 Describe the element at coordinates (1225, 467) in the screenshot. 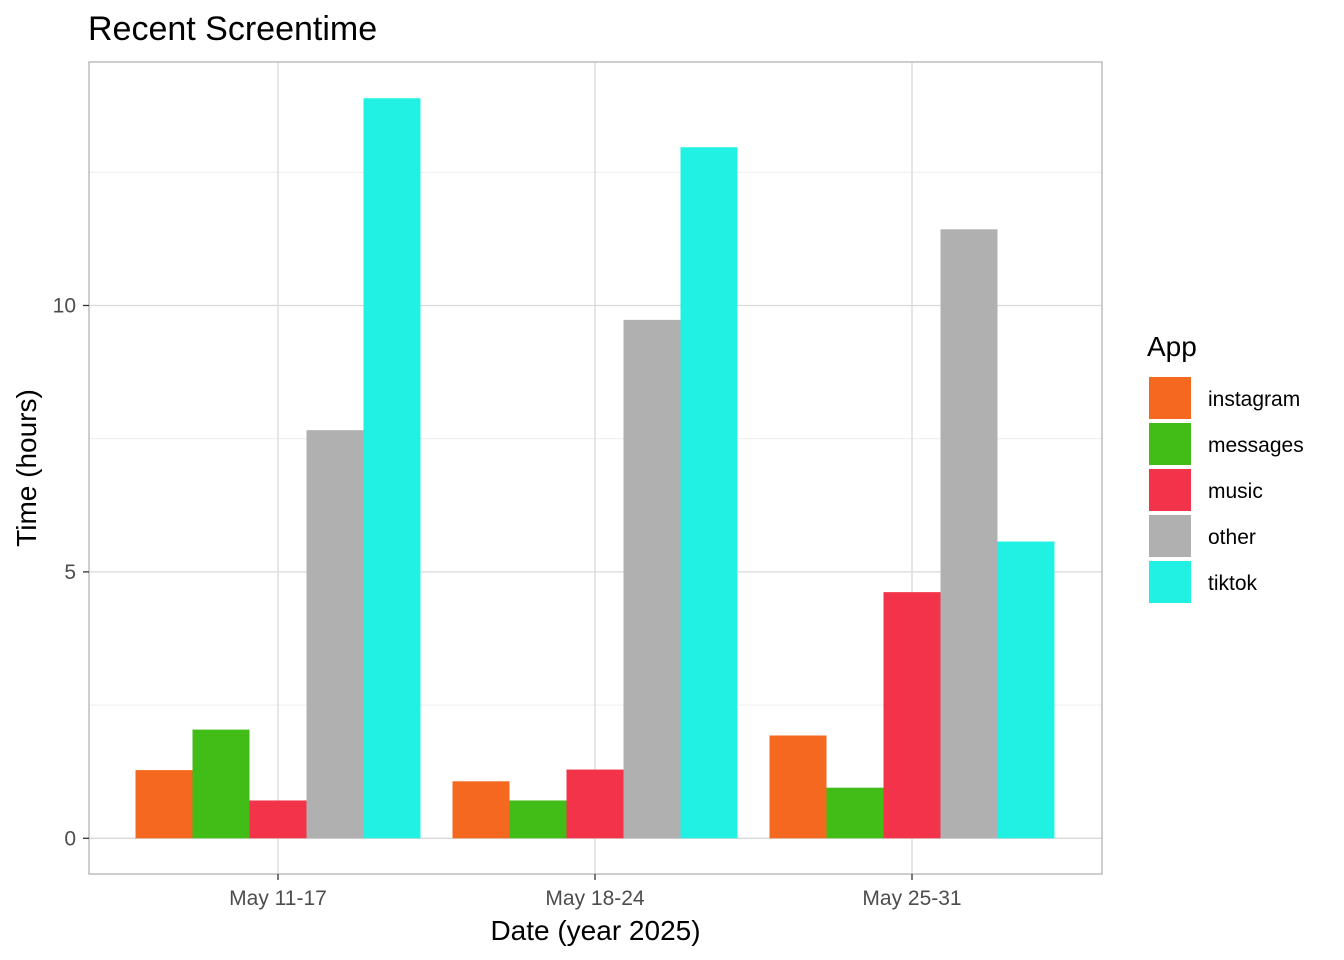

I see `legend: App instagram messages music other tiktok` at that location.